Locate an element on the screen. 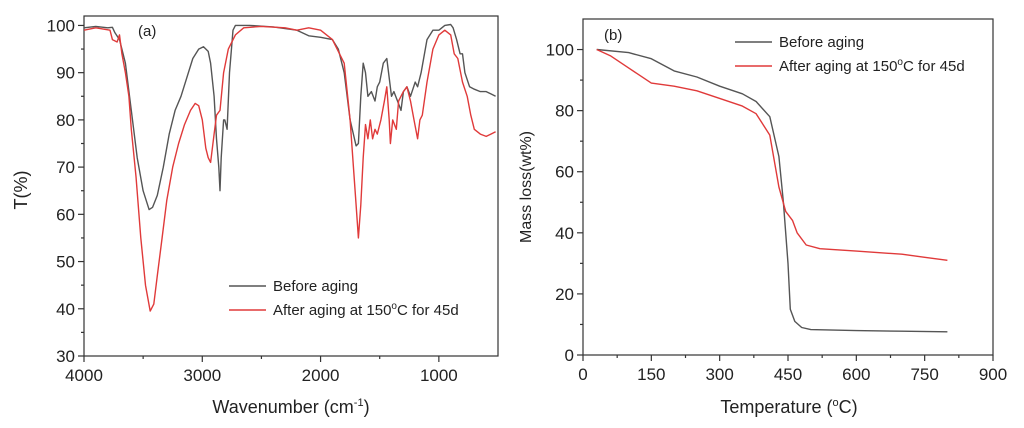  x-axis-title-b: Temperature (oC) is located at coordinates (788, 407).